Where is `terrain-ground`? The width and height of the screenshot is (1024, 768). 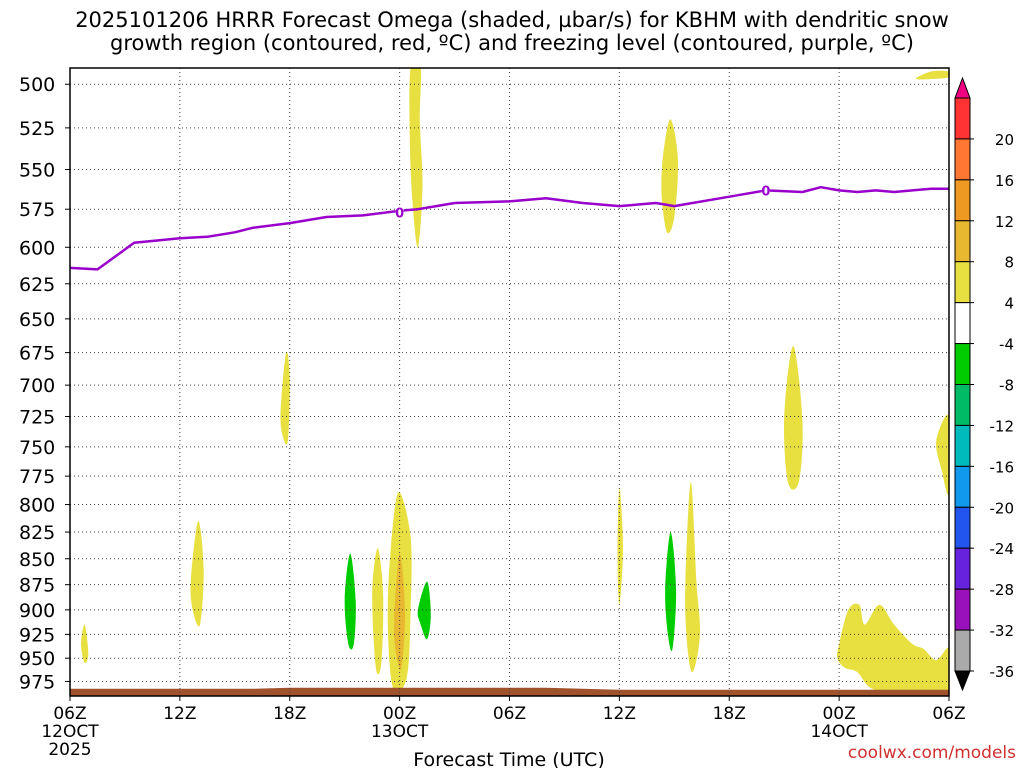
terrain-ground is located at coordinates (509, 691).